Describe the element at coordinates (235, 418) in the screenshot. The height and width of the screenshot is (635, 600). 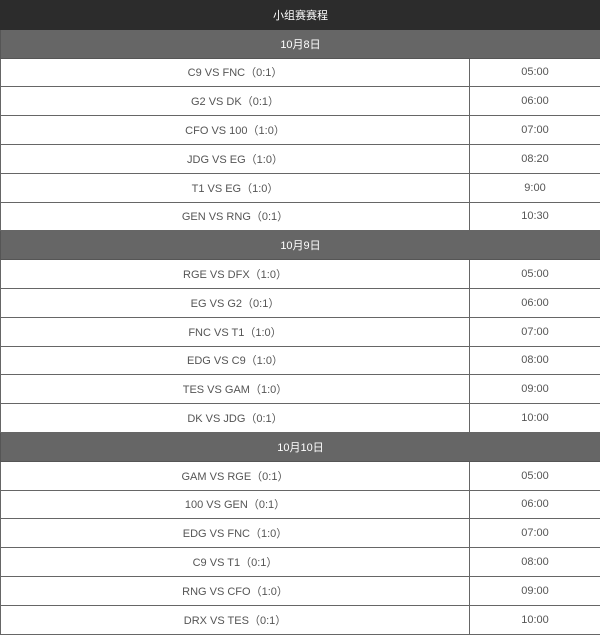
I see `match-name: DK VS JDG（0:1）` at that location.